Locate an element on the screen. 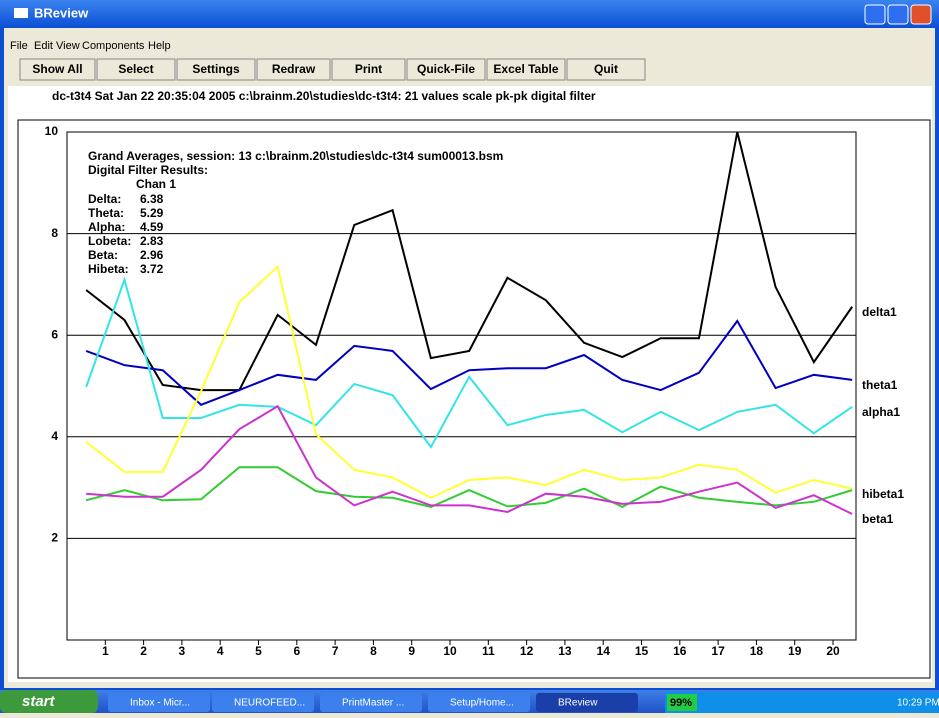  x-tick-label: 7 is located at coordinates (335, 651).